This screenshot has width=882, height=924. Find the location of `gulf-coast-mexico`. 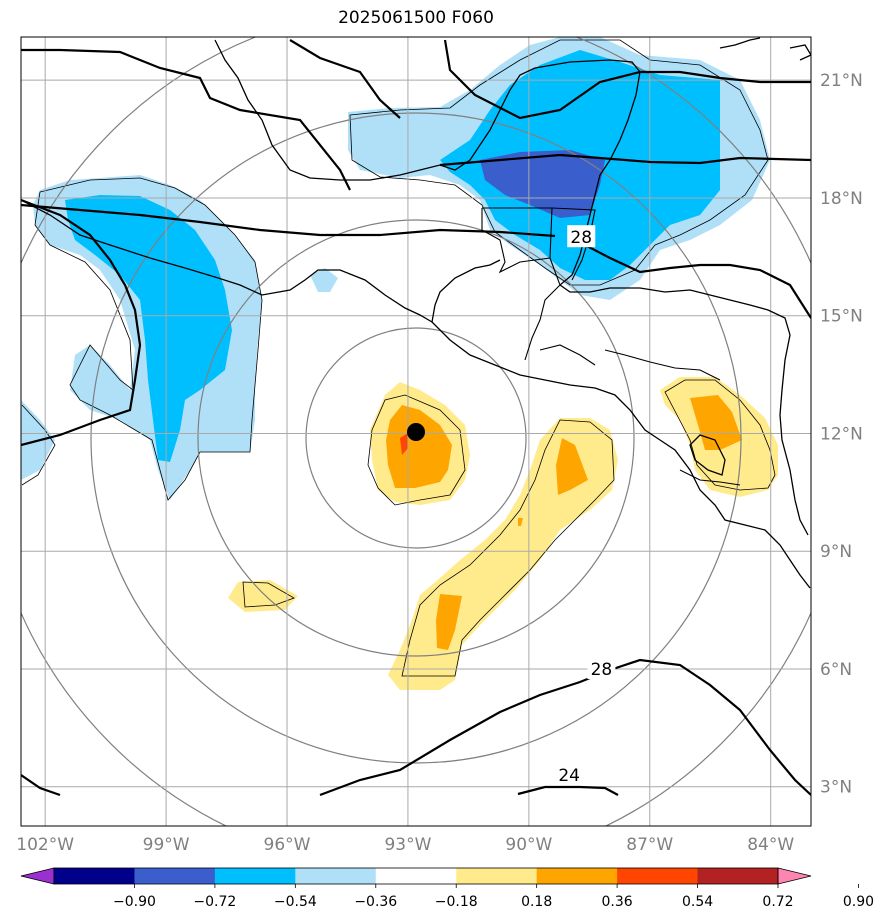

gulf-coast-mexico is located at coordinates (427, 162).